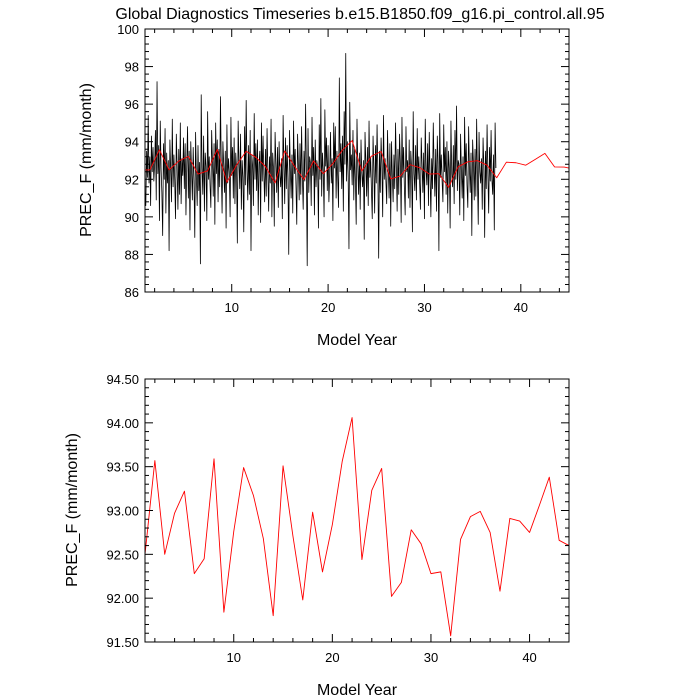 This screenshot has width=700, height=700. Describe the element at coordinates (132, 217) in the screenshot. I see `y-tick-label: 90` at that location.